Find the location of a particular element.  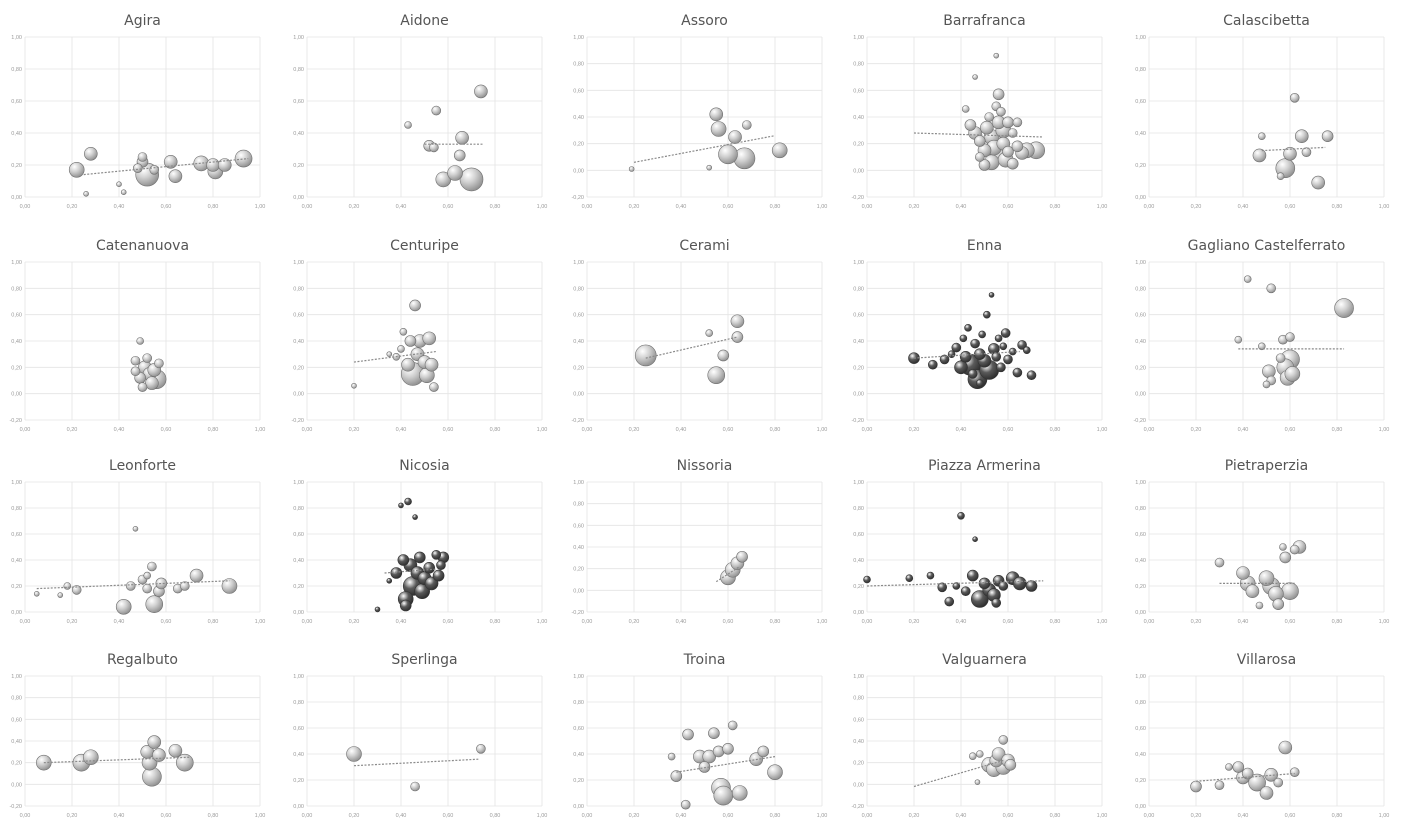

chart-title: Aidone is located at coordinates (424, 21).